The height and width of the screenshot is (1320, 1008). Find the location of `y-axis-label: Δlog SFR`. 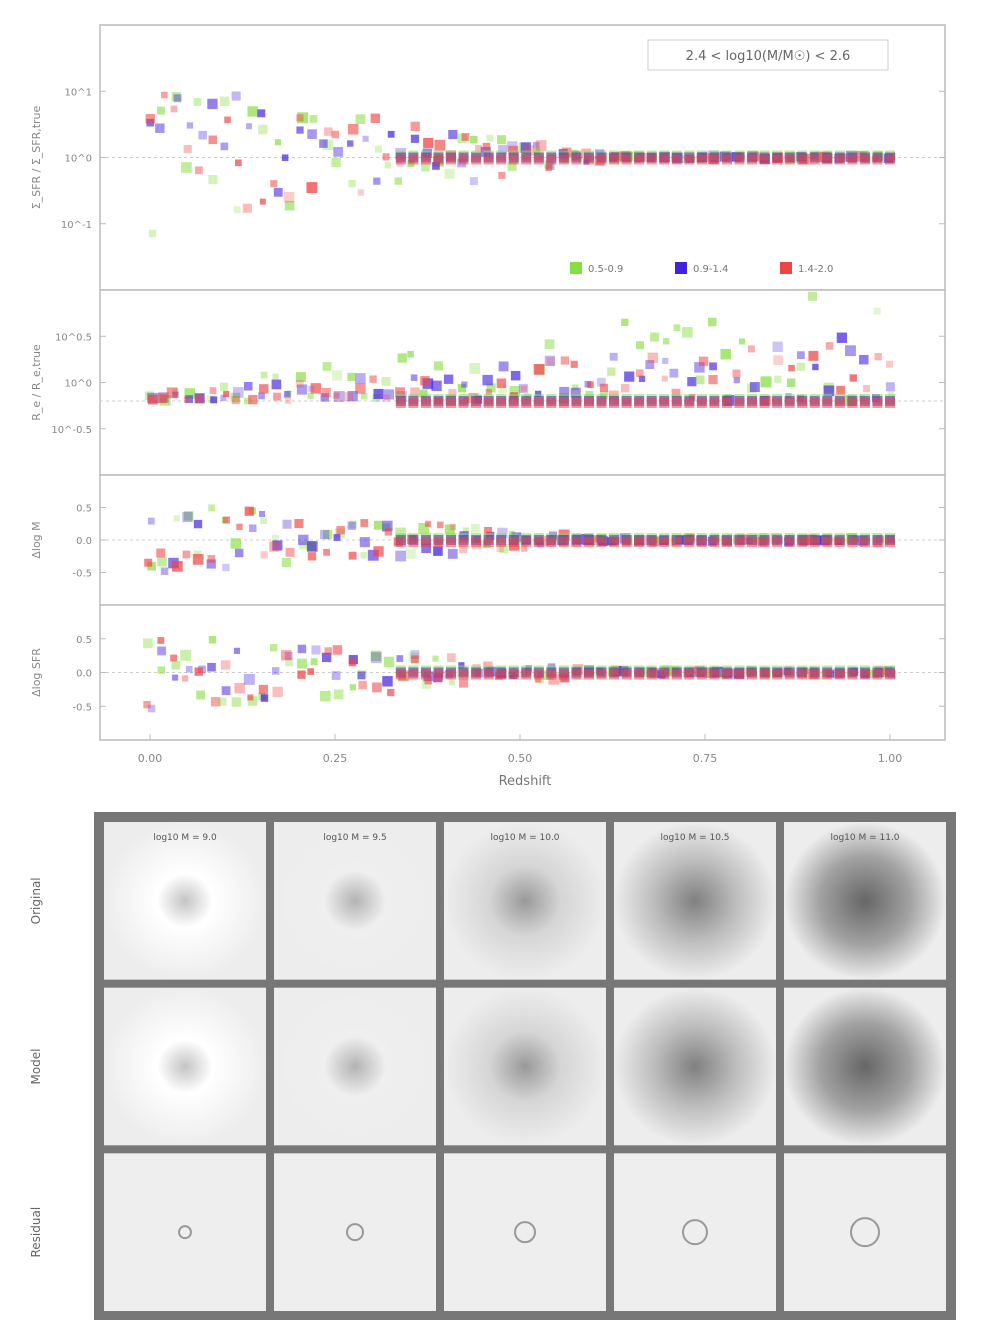

y-axis-label: Δlog SFR is located at coordinates (36, 672).